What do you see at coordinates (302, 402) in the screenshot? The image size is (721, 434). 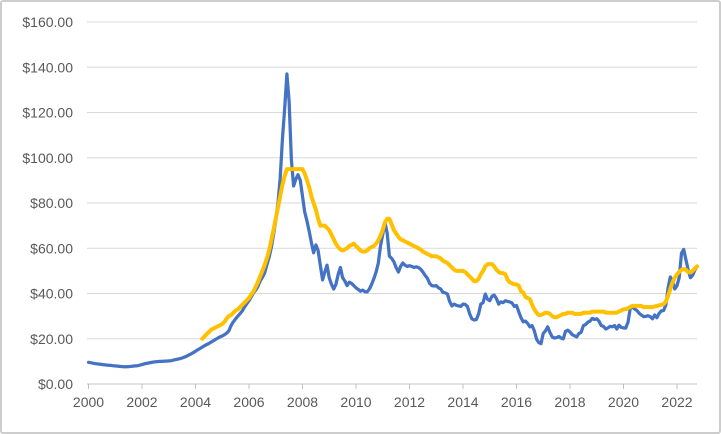 I see `x-tick-label: 2008` at bounding box center [302, 402].